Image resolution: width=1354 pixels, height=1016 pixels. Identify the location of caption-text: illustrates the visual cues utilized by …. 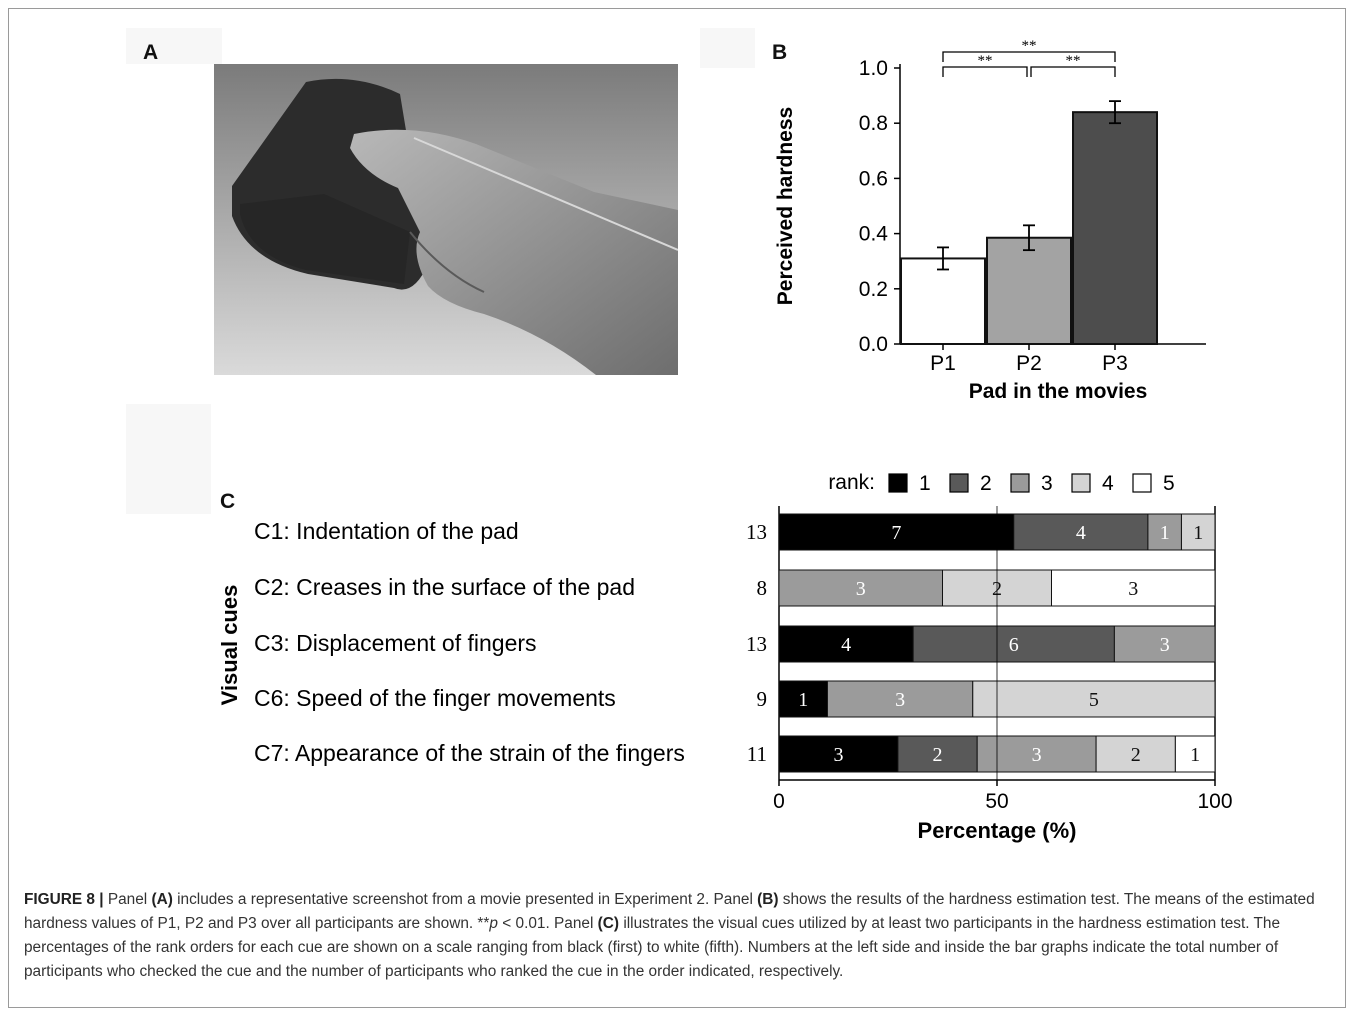
(652, 947).